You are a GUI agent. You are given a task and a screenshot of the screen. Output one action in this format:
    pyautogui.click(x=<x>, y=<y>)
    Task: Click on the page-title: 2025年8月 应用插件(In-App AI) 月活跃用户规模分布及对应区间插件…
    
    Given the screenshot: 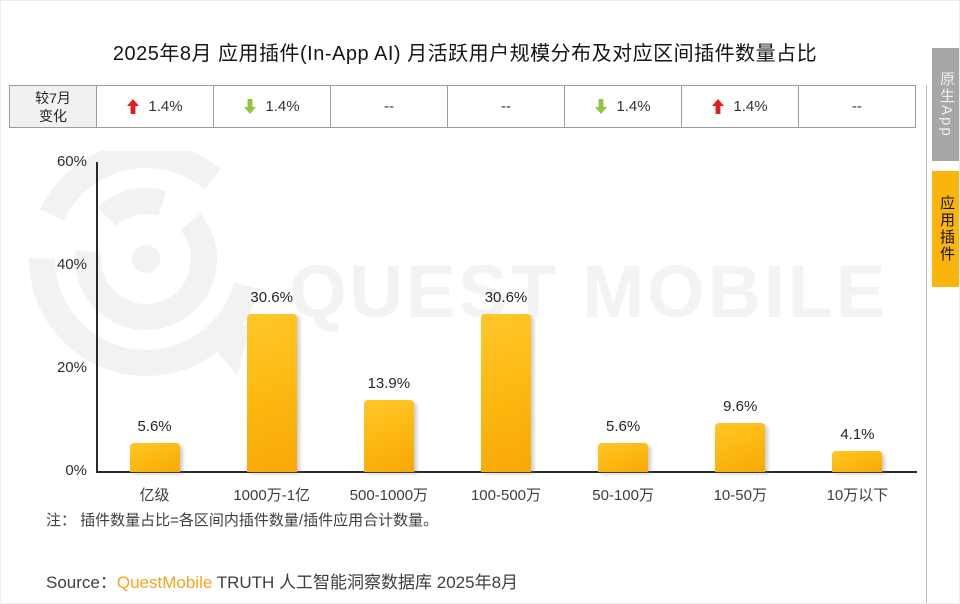 What is the action you would take?
    pyautogui.click(x=465, y=54)
    